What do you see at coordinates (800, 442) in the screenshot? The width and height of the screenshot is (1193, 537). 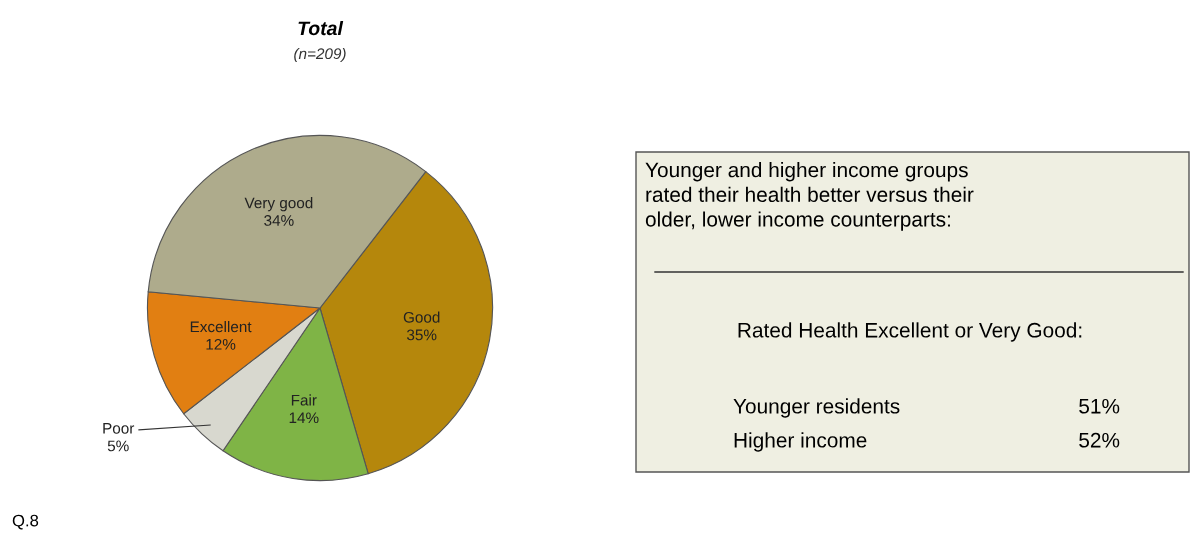 I see `text: Higher income` at bounding box center [800, 442].